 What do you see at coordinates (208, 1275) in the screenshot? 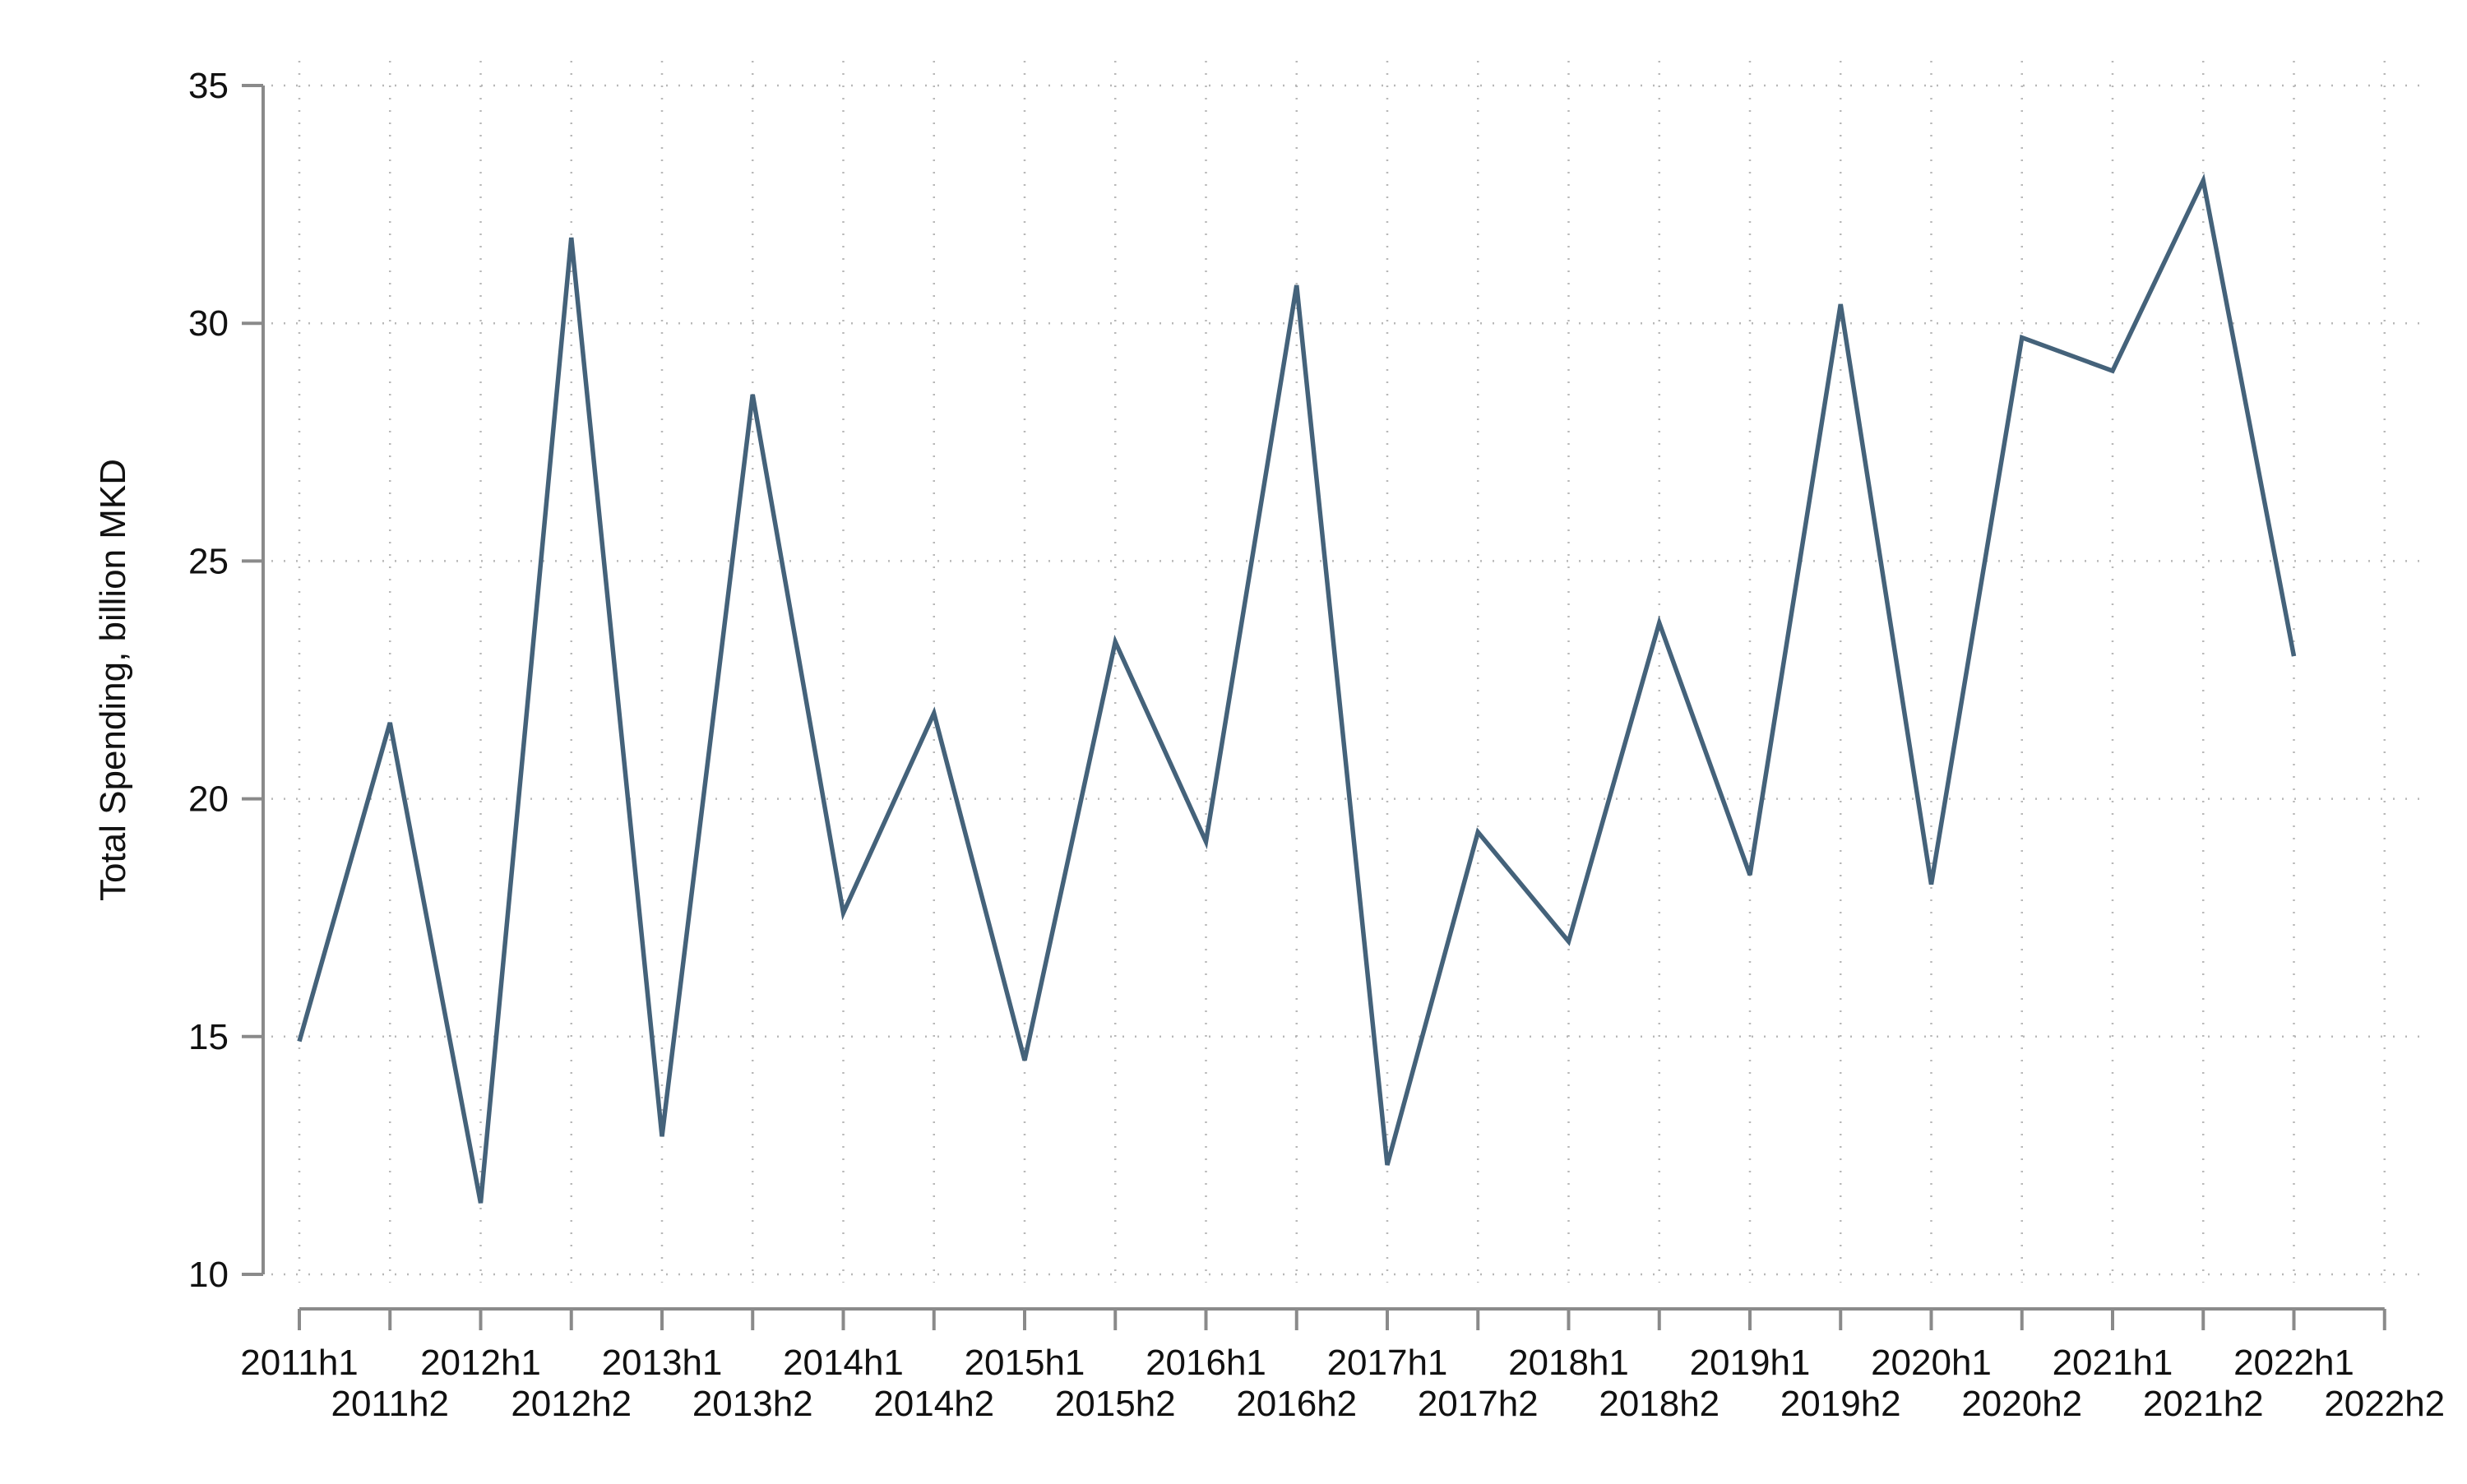
I see `y-tick-label: 10` at bounding box center [208, 1275].